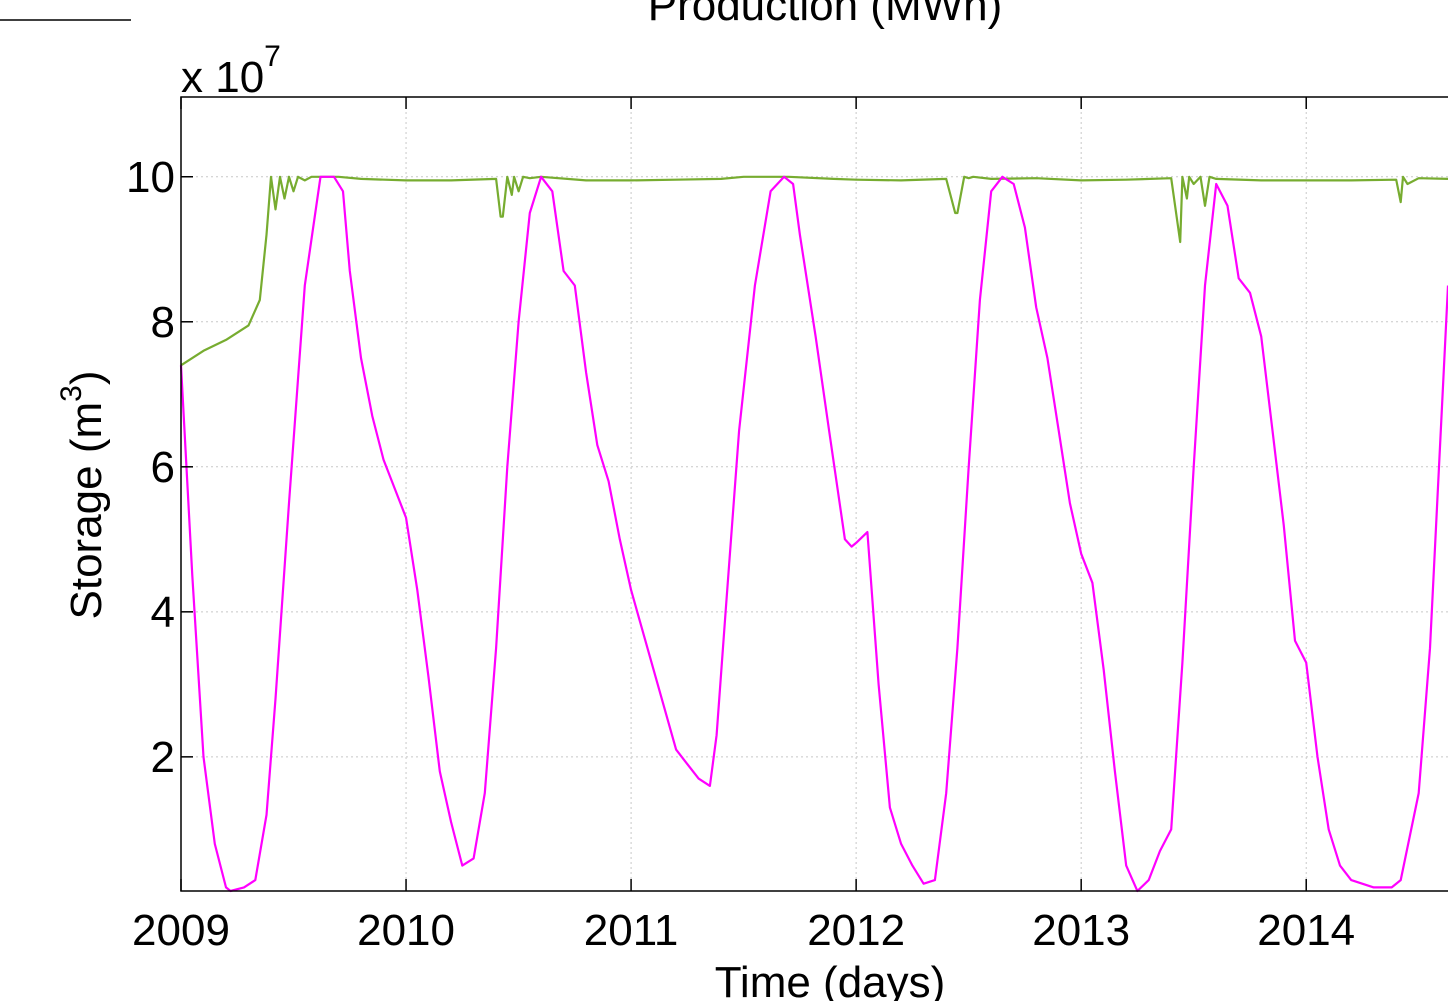 This screenshot has width=1448, height=1001. What do you see at coordinates (1081, 930) in the screenshot?
I see `x-tick-label: 2013` at bounding box center [1081, 930].